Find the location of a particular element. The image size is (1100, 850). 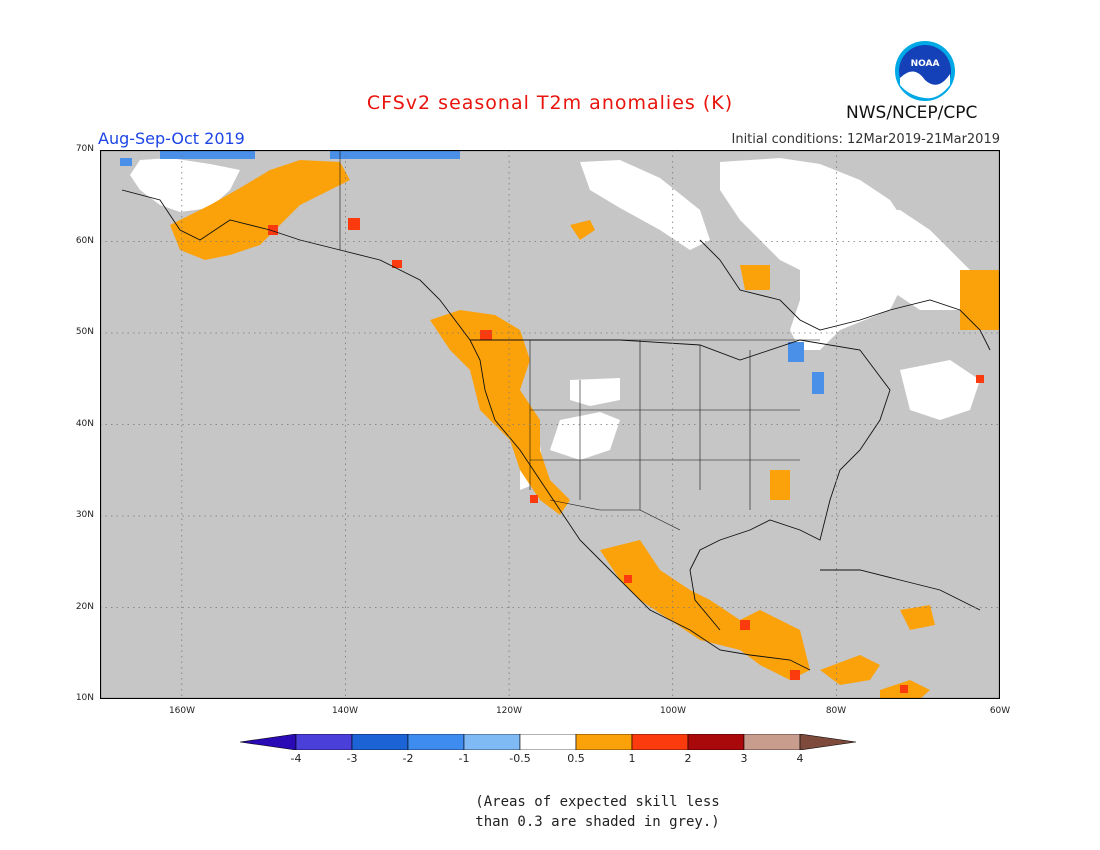

lon-label-160w: 160W is located at coordinates (182, 711).